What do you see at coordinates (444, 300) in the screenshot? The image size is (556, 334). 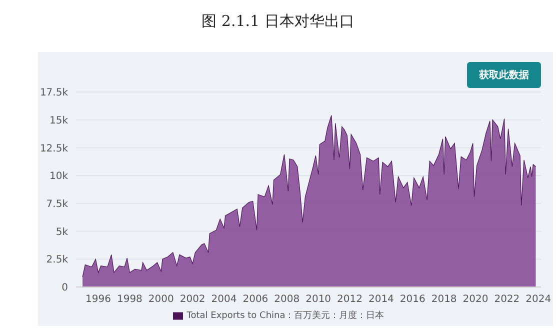 I see `x-tick-label: 2018` at bounding box center [444, 300].